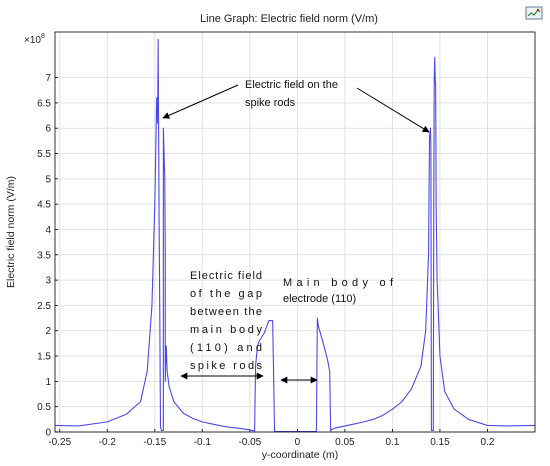 This screenshot has width=550, height=466. Describe the element at coordinates (48, 129) in the screenshot. I see `y-tick-label: 6` at that location.